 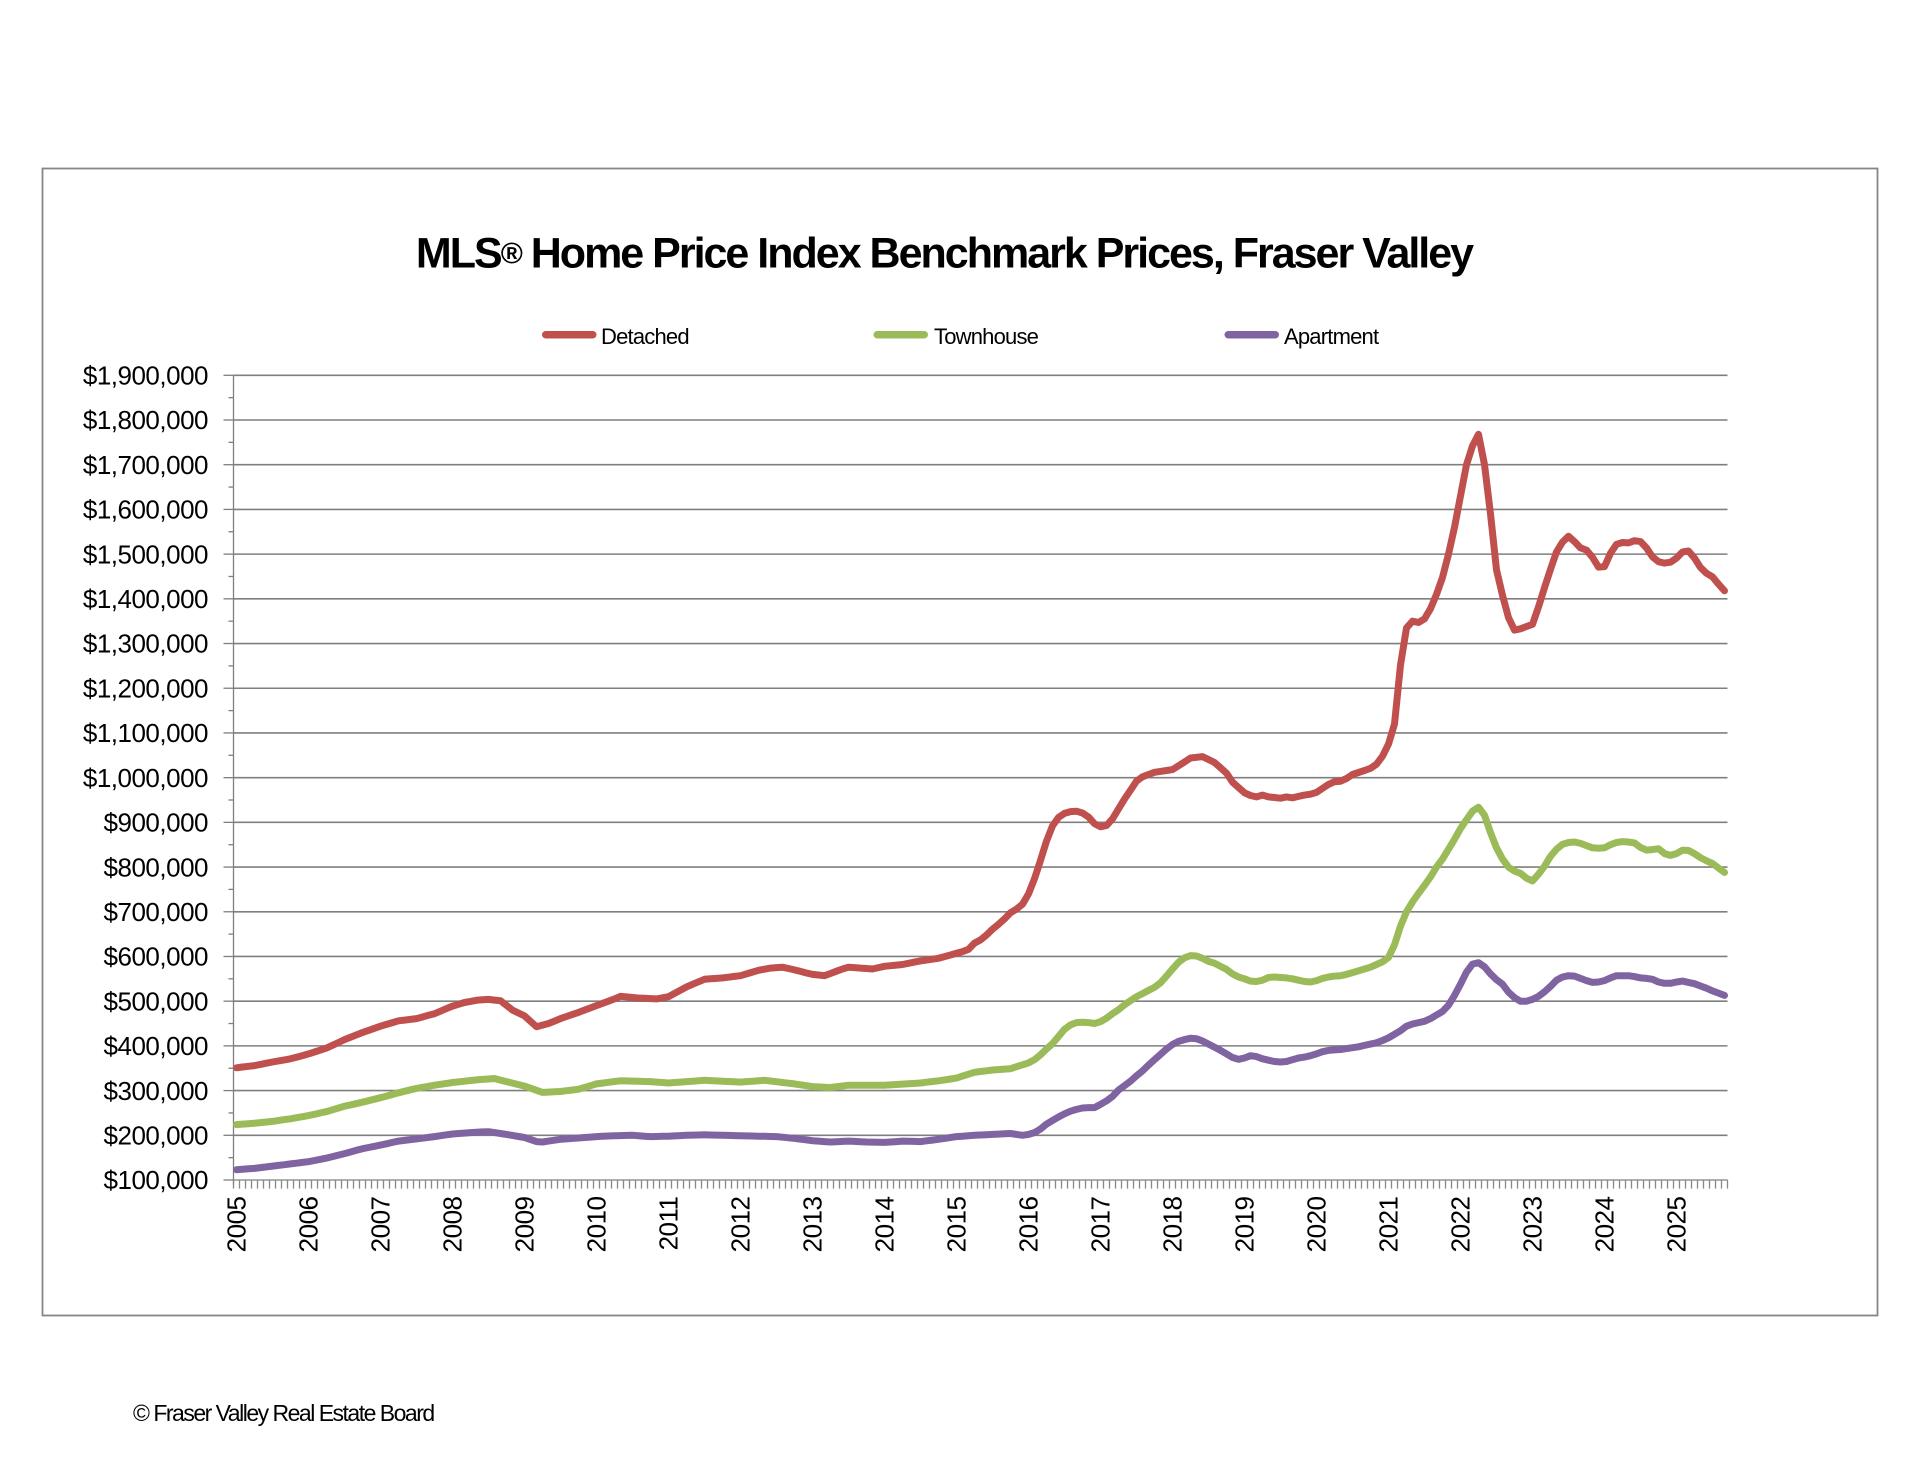 What do you see at coordinates (156, 1001) in the screenshot?
I see `svg-text: $500,000` at bounding box center [156, 1001].